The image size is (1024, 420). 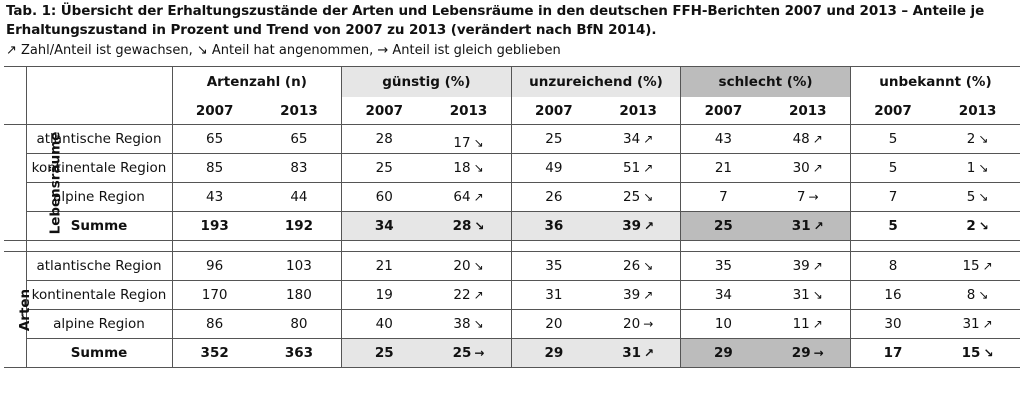 What do you see at coordinates (808, 139) in the screenshot?
I see `cell-value: 48 ↗` at bounding box center [808, 139].